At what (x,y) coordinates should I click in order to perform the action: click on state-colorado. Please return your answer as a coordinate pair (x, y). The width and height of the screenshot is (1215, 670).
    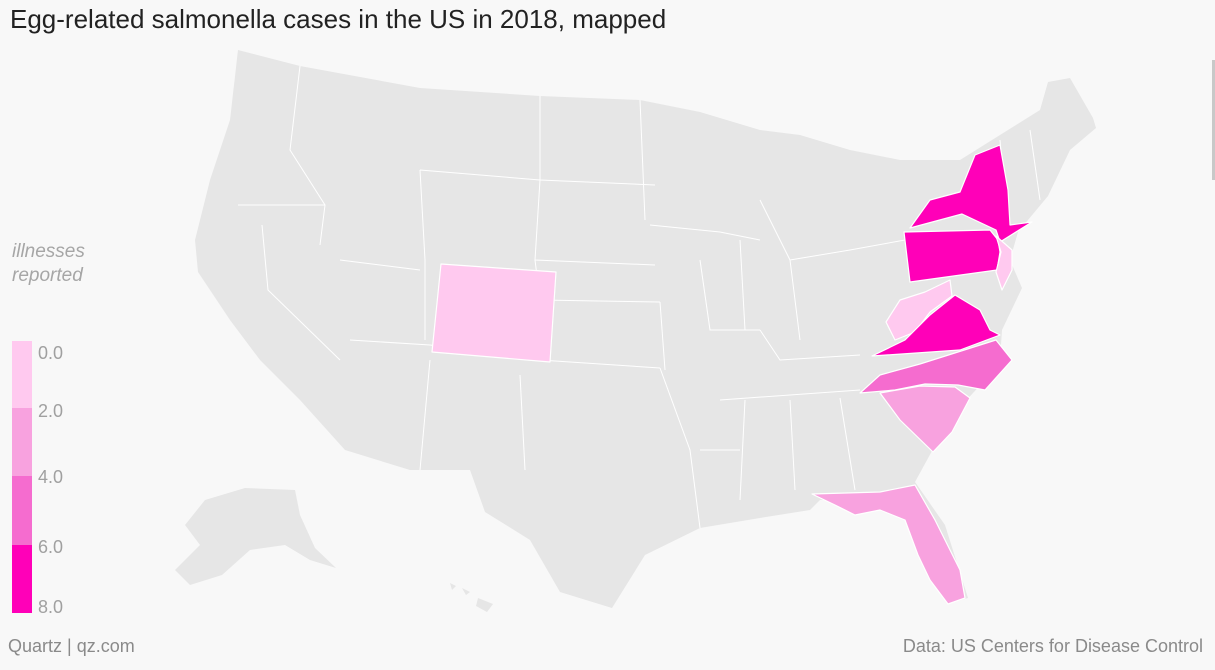
    Looking at the image, I should click on (494, 313).